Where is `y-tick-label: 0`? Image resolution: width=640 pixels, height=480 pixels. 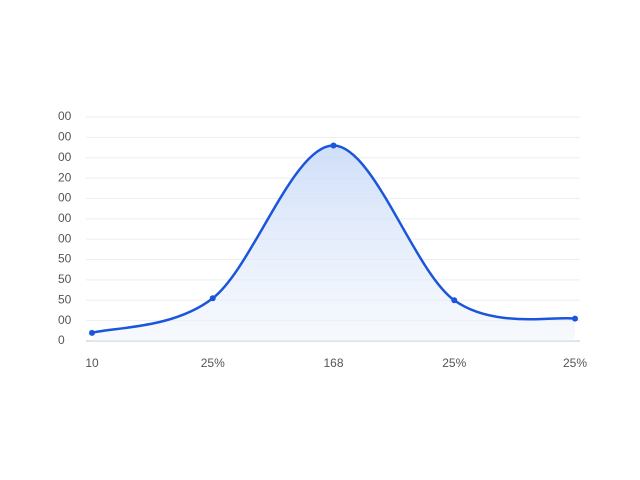
y-tick-label: 0 is located at coordinates (61, 340).